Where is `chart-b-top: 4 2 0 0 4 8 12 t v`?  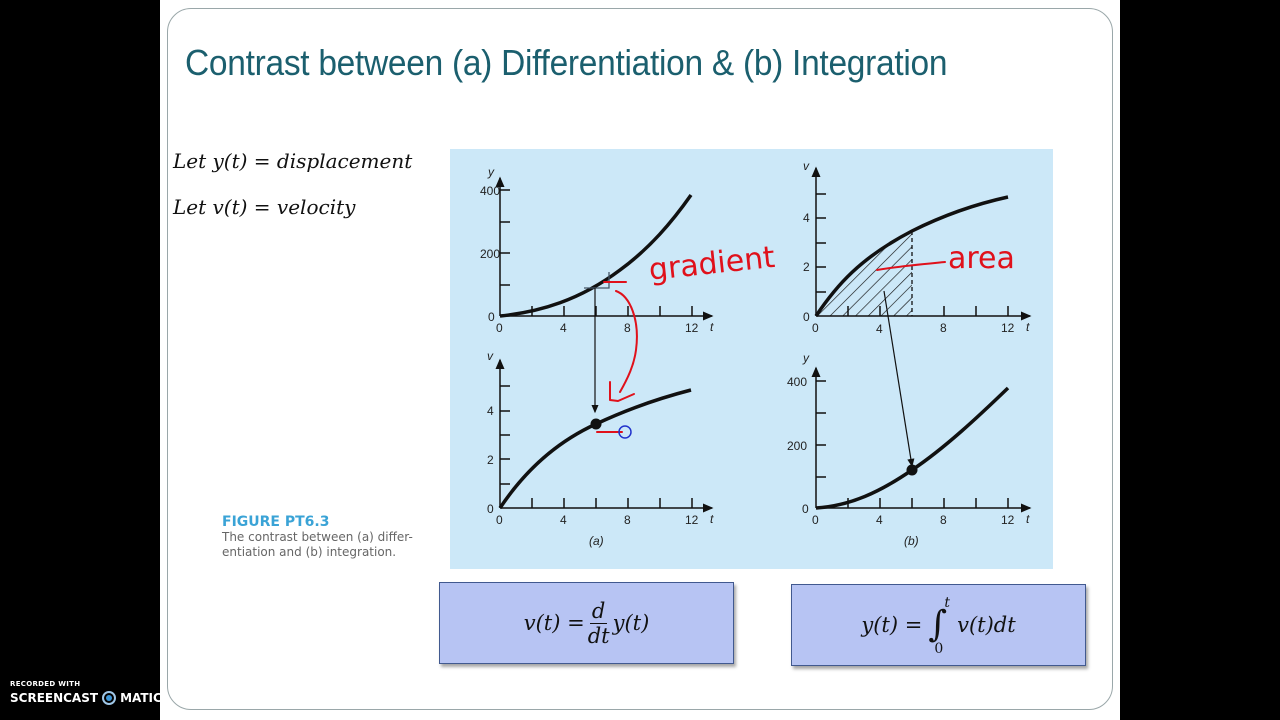
chart-b-top: 4 2 0 0 4 8 12 t v is located at coordinates (917, 313).